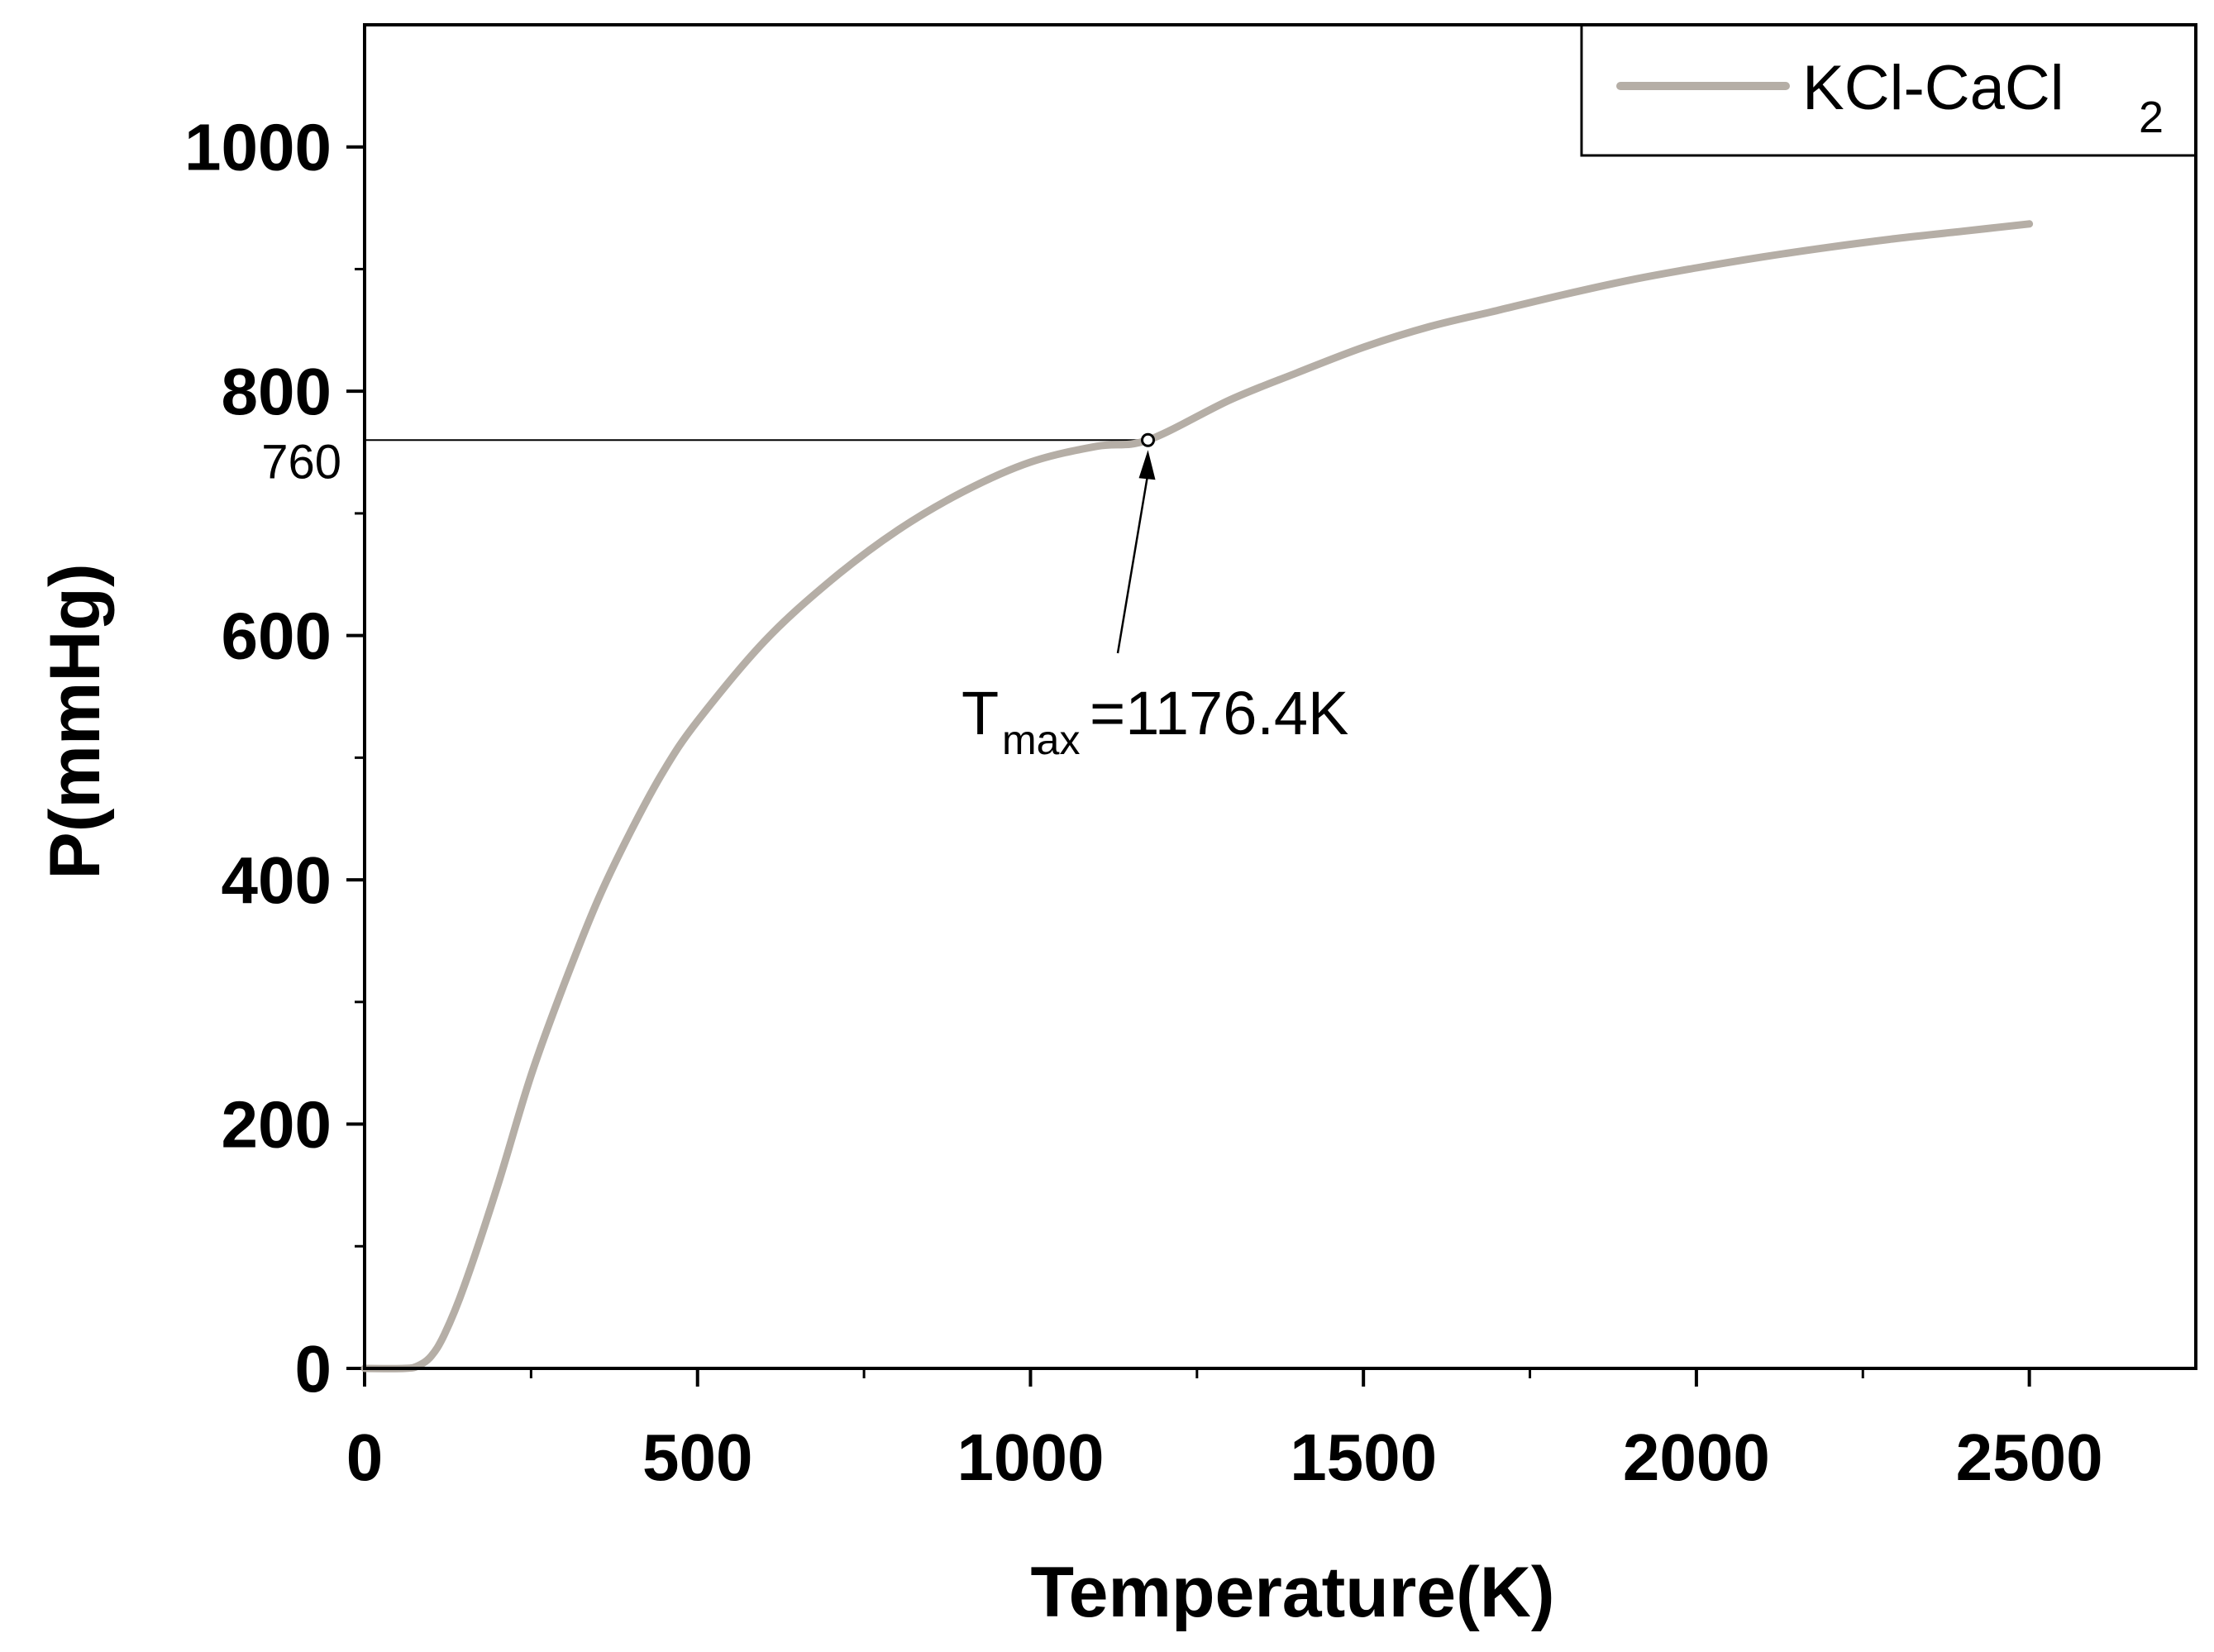 The height and width of the screenshot is (1652, 2214). I want to click on x-tick-label: 1000, so click(1030, 1457).